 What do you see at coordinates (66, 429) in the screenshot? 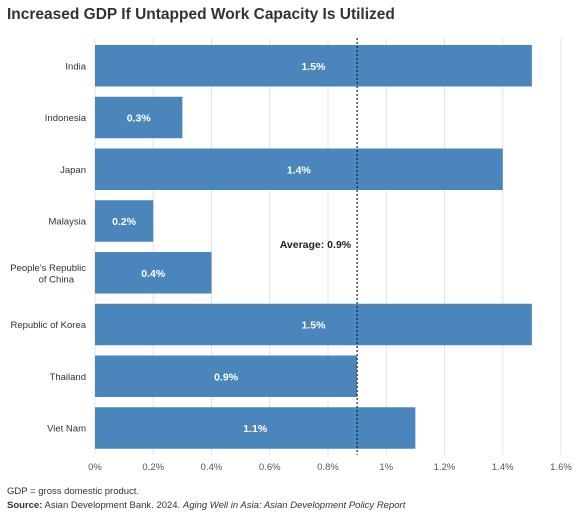
I see `category-label: Viet Nam` at bounding box center [66, 429].